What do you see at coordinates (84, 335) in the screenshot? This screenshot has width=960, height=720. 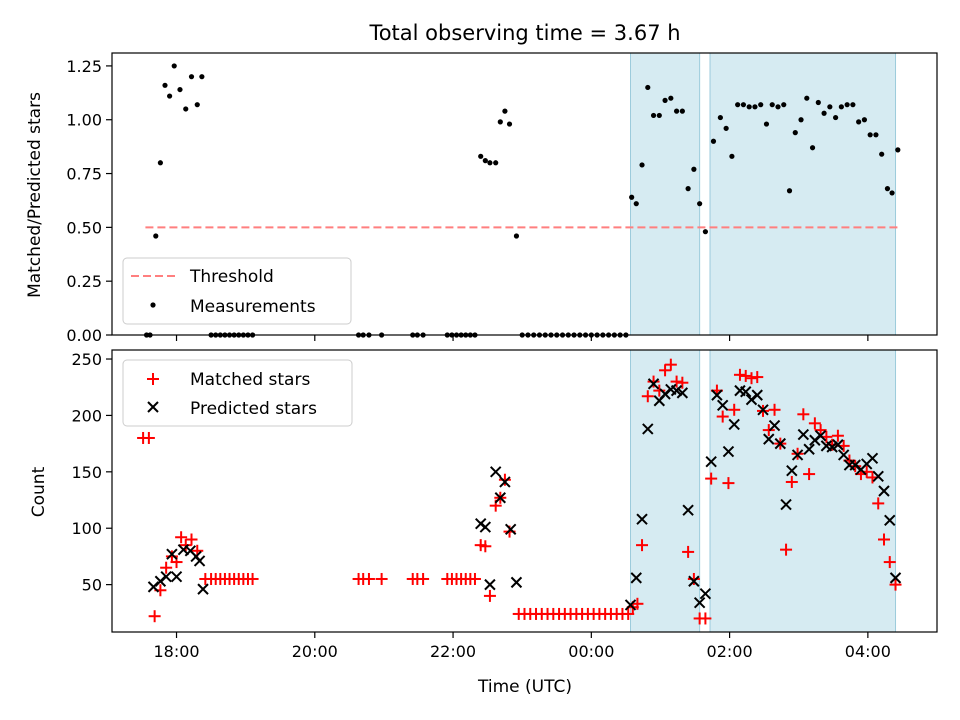 I see `top-y-tick-label: 0.00` at bounding box center [84, 335].